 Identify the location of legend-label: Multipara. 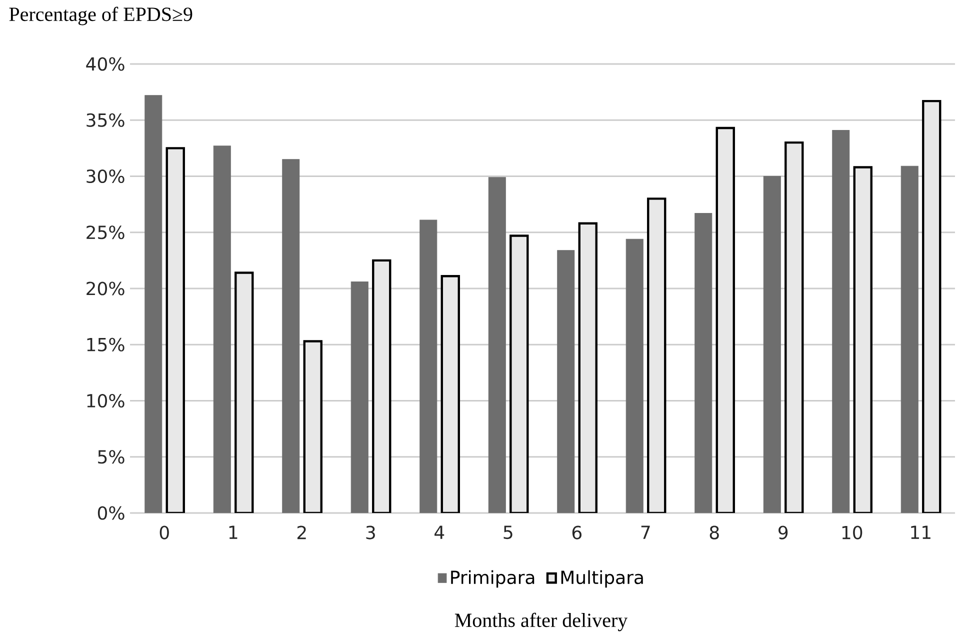
(602, 579).